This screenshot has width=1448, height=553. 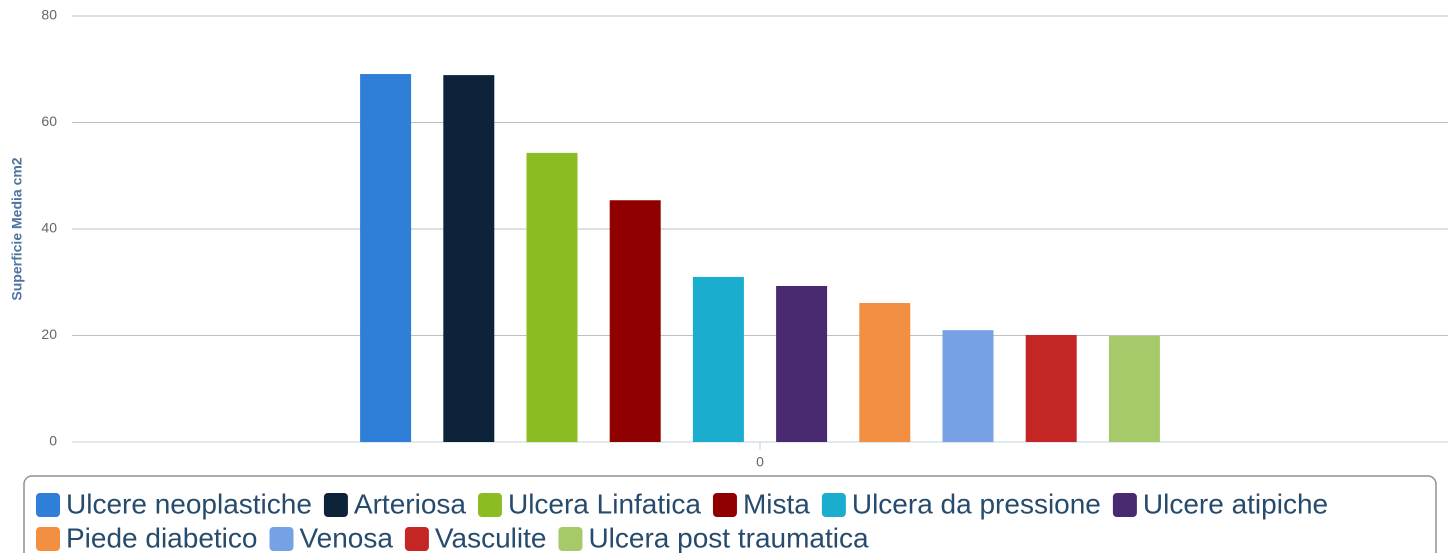 I want to click on legend-label: Ulcere atipiche, so click(x=1235, y=503).